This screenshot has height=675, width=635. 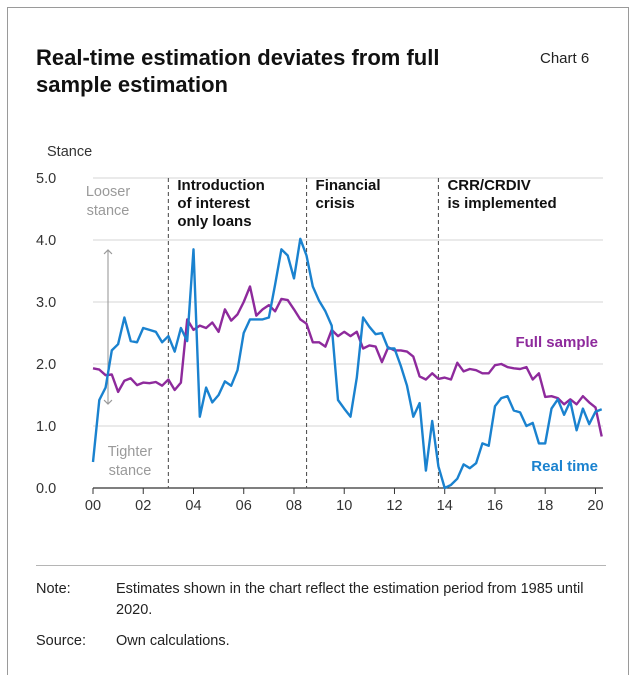 What do you see at coordinates (545, 506) in the screenshot?
I see `x-tick-label: 18` at bounding box center [545, 506].